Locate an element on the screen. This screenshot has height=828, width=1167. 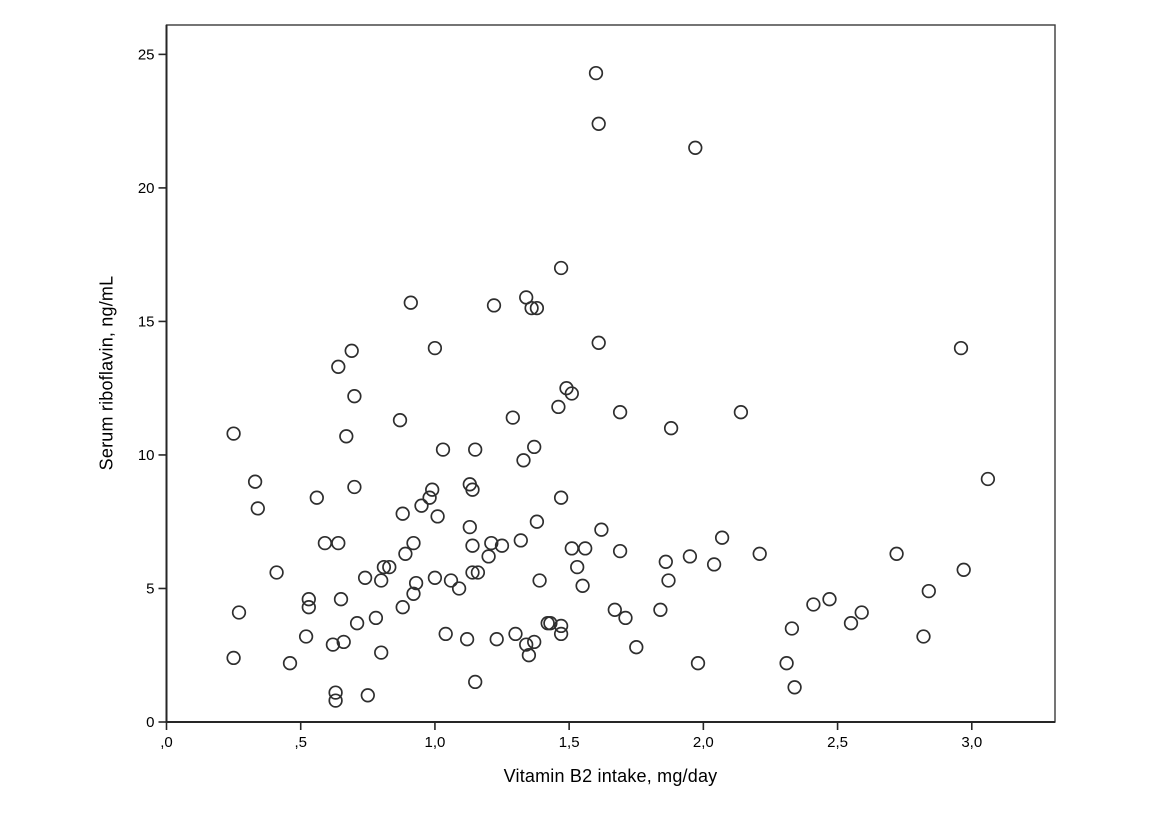
x-tick-label: 2,5 is located at coordinates (837, 742).